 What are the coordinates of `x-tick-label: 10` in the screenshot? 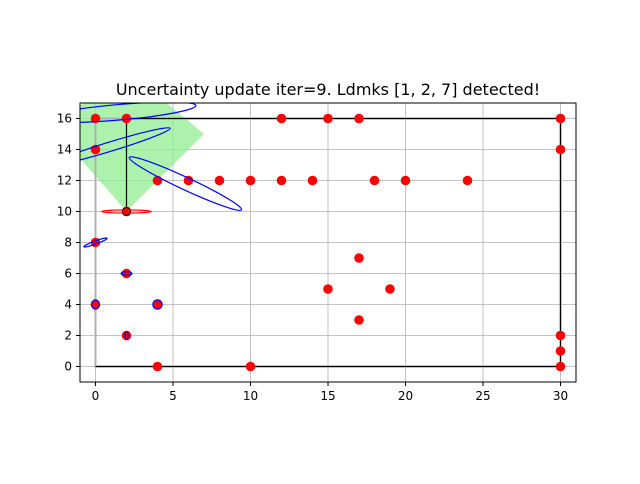 It's located at (250, 396).